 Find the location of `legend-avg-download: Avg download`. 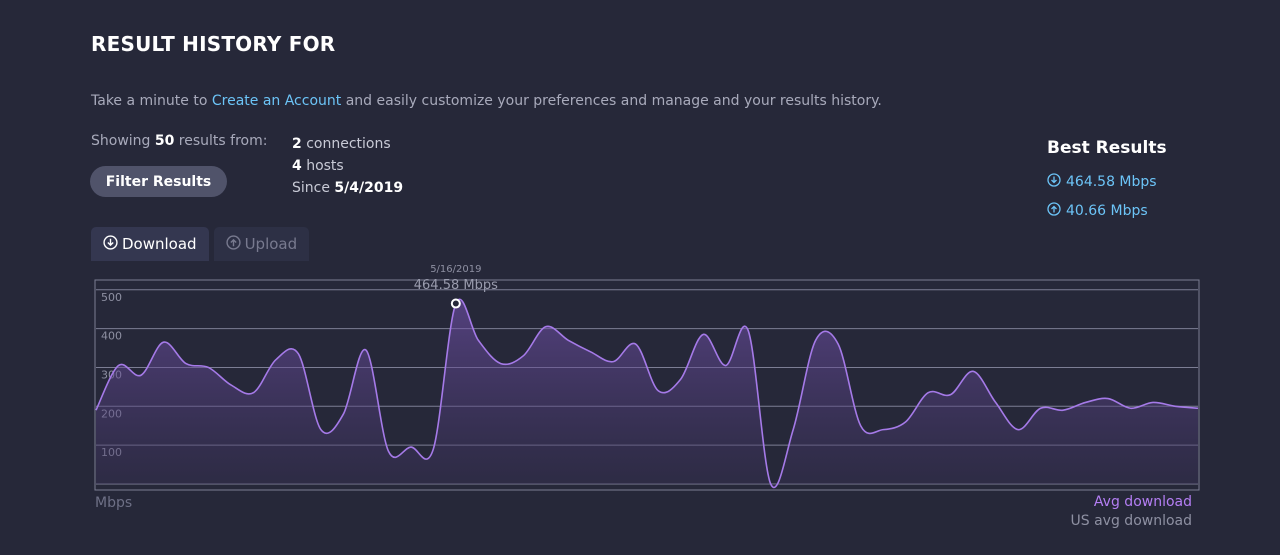

legend-avg-download: Avg download is located at coordinates (1142, 502).